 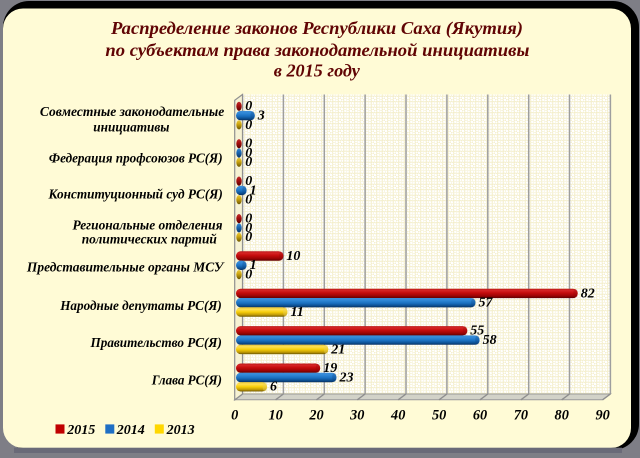 I want to click on svg-text: 60, so click(x=480, y=415).